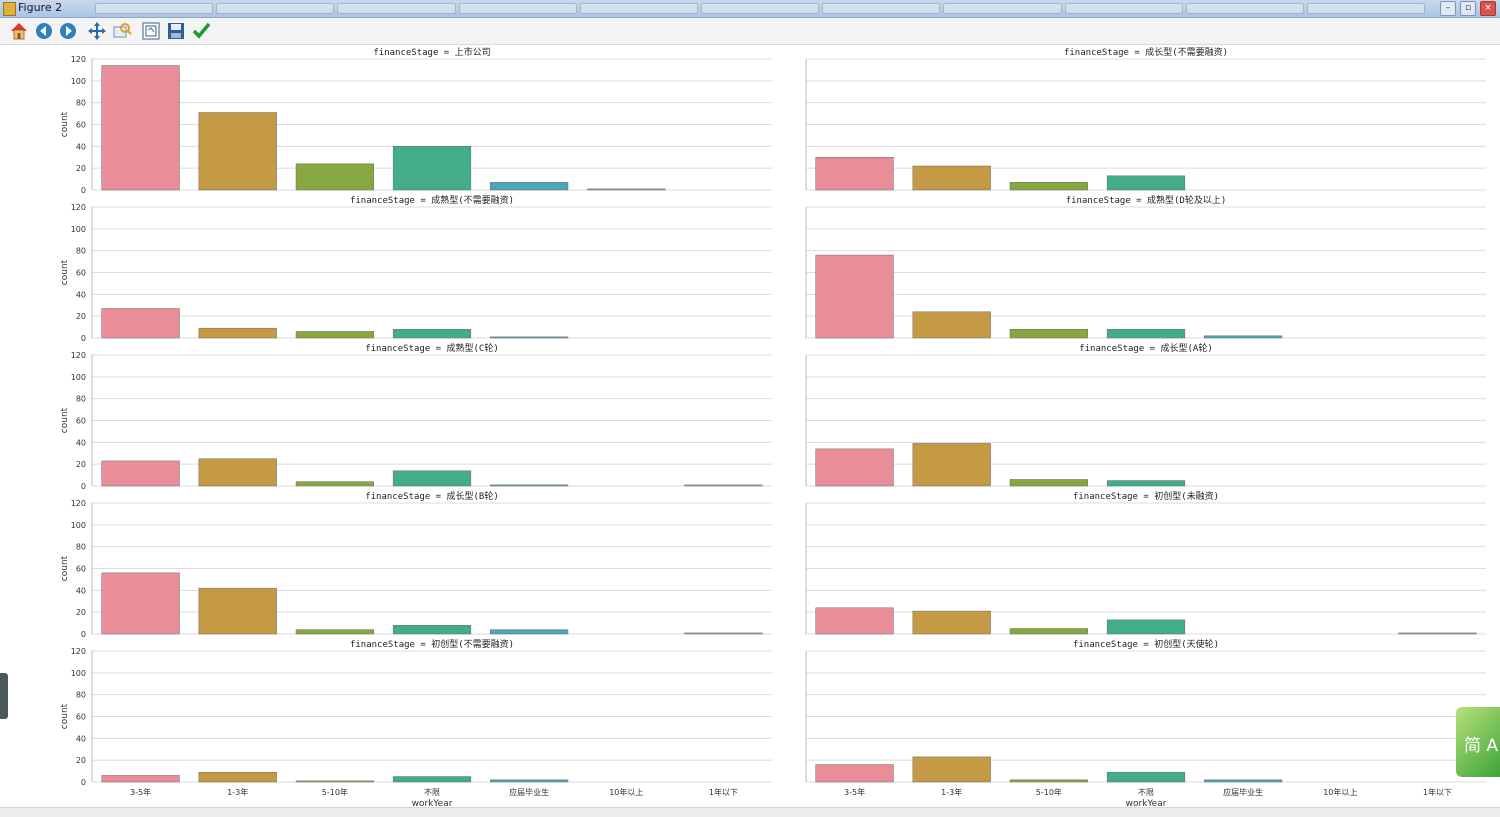 This screenshot has width=1500, height=817. What do you see at coordinates (1049, 792) in the screenshot?
I see `x-tick-label: 5-10年` at bounding box center [1049, 792].